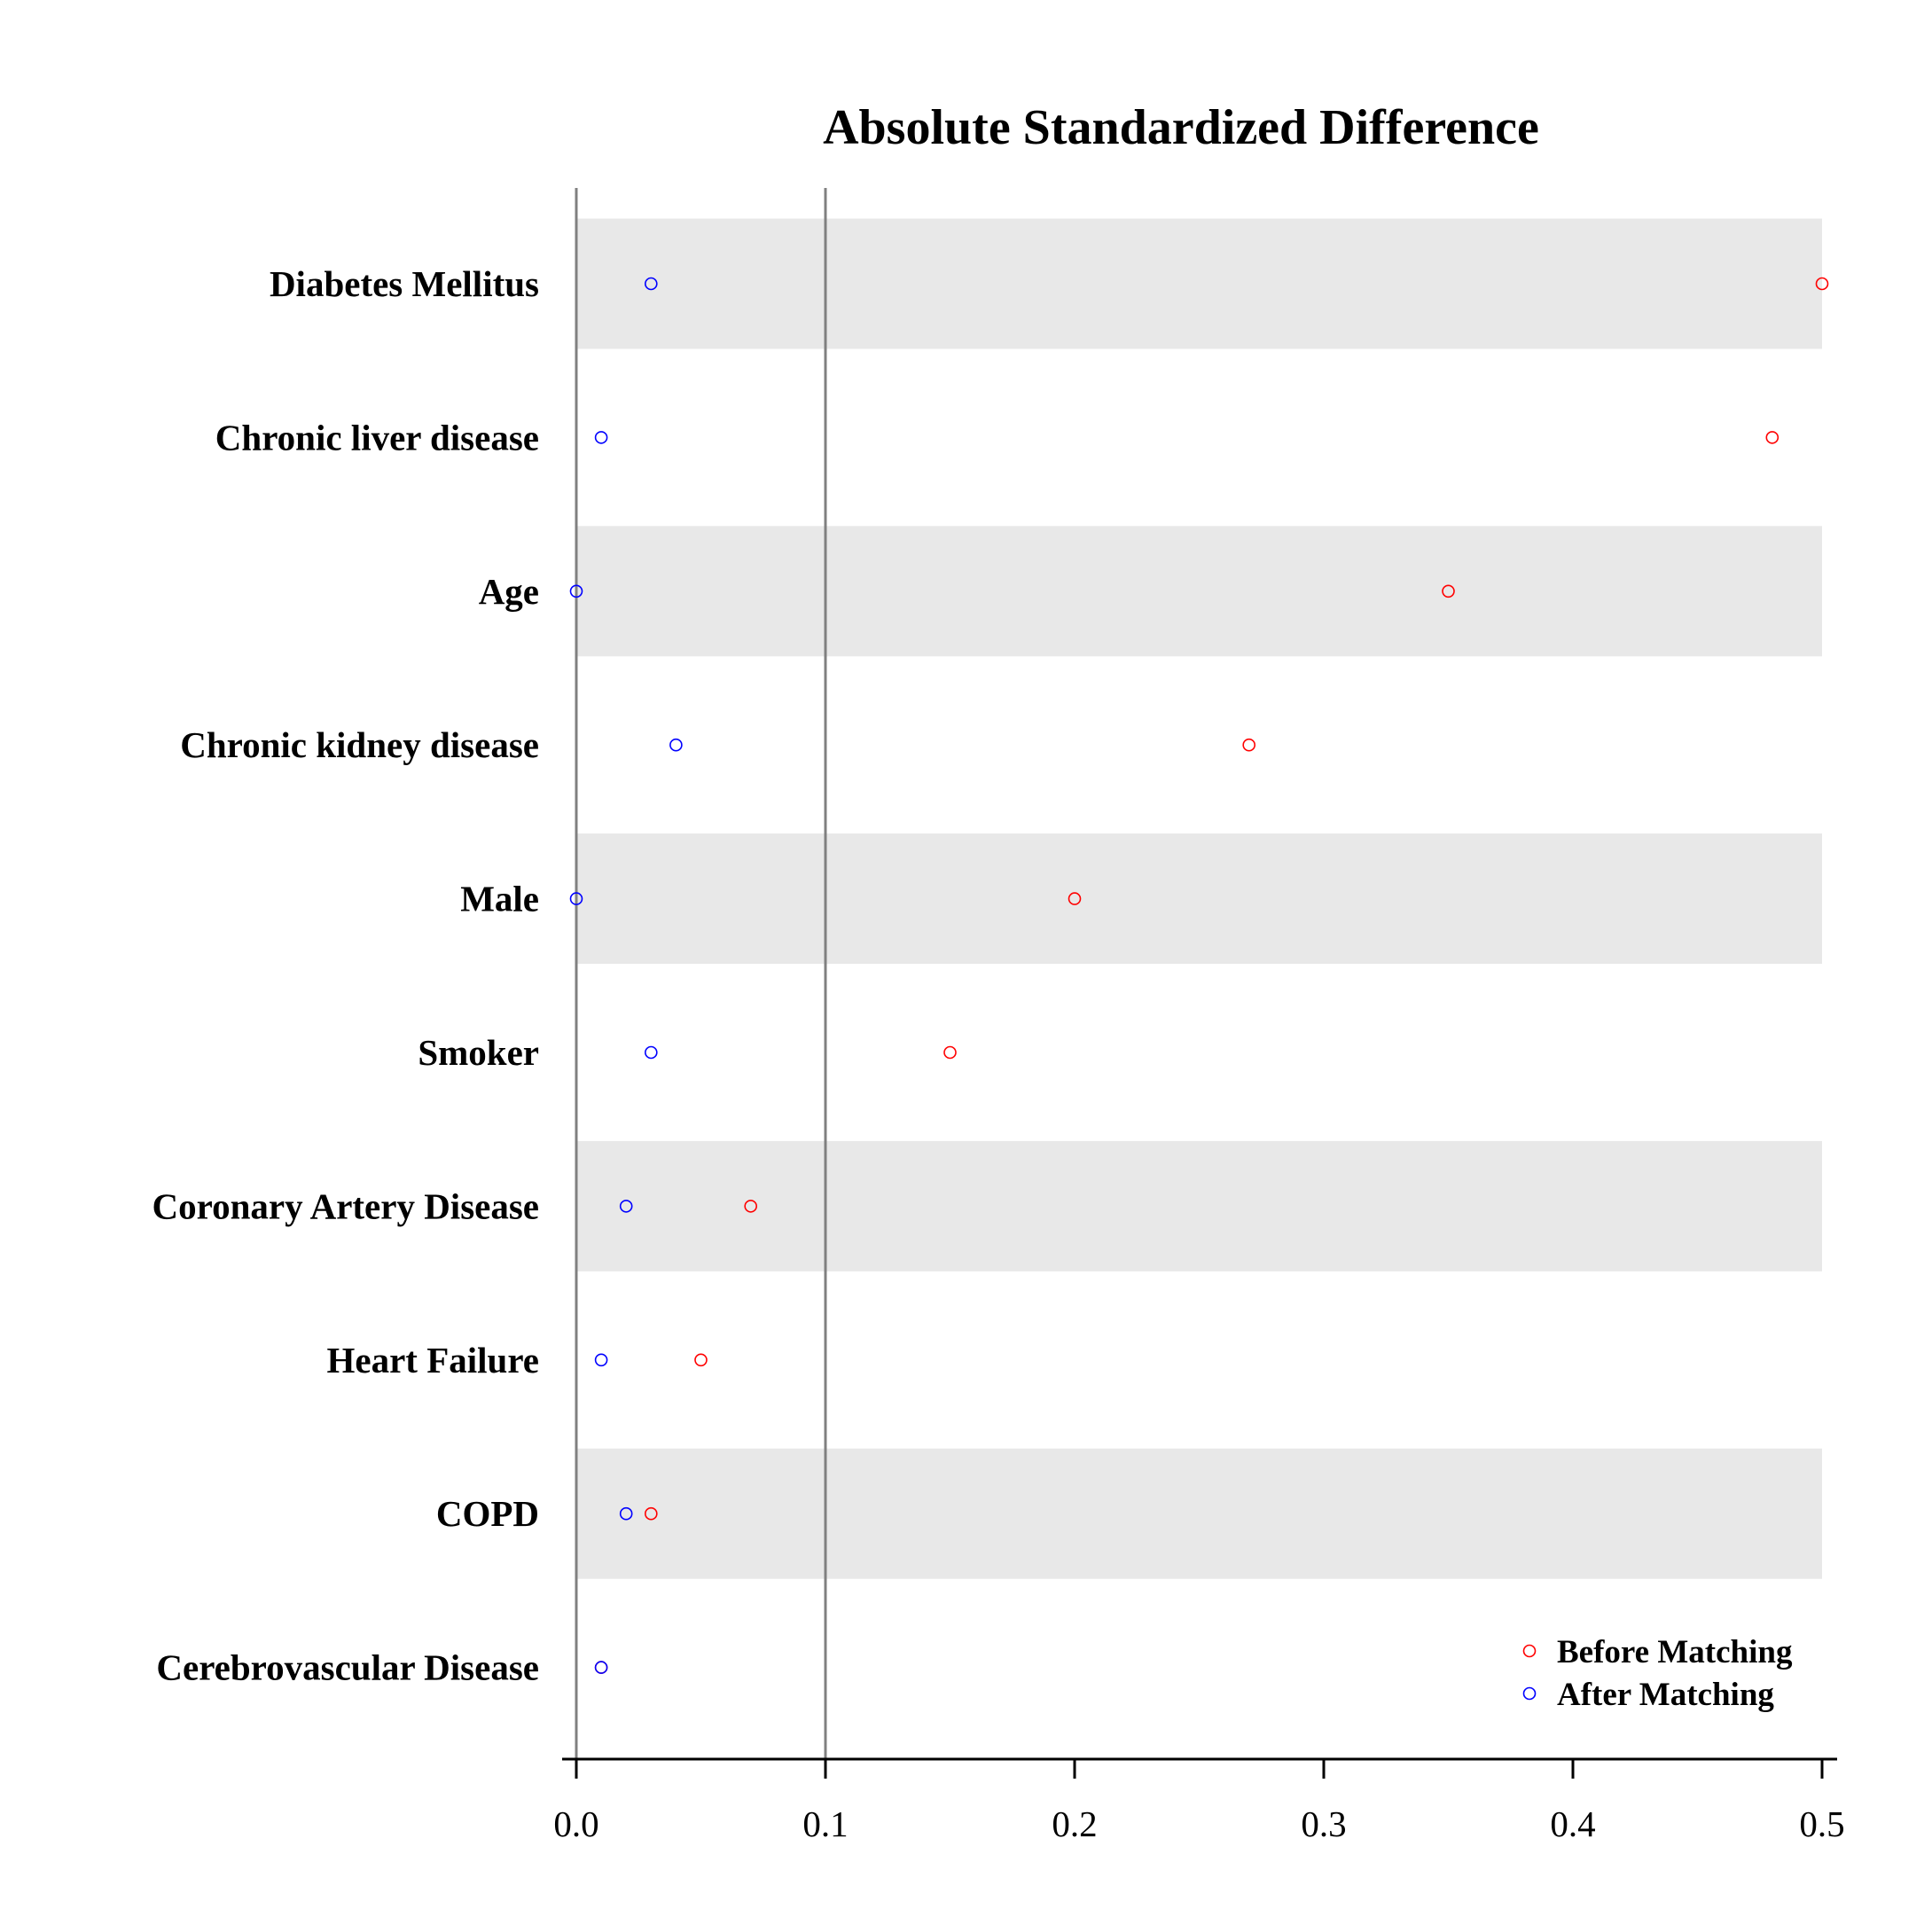 The width and height of the screenshot is (1932, 1932). Describe the element at coordinates (404, 283) in the screenshot. I see `category-label: Diabetes Mellitus` at that location.